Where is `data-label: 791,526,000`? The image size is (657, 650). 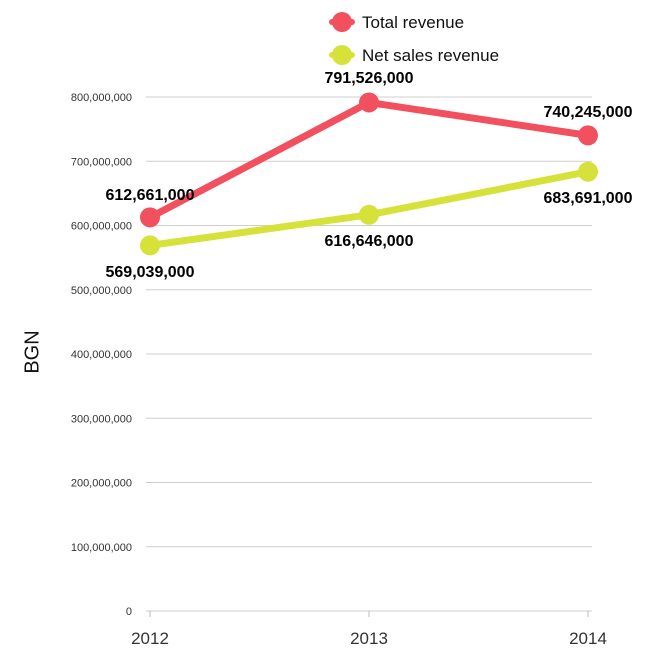 data-label: 791,526,000 is located at coordinates (369, 78).